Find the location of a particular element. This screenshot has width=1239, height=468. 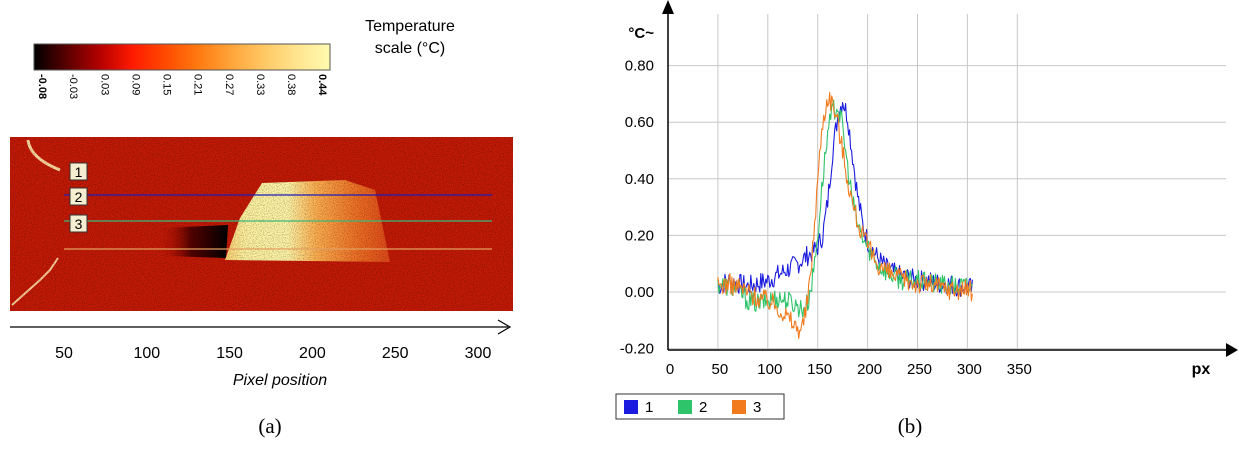

y-tick-label: 0.20 is located at coordinates (639, 235).